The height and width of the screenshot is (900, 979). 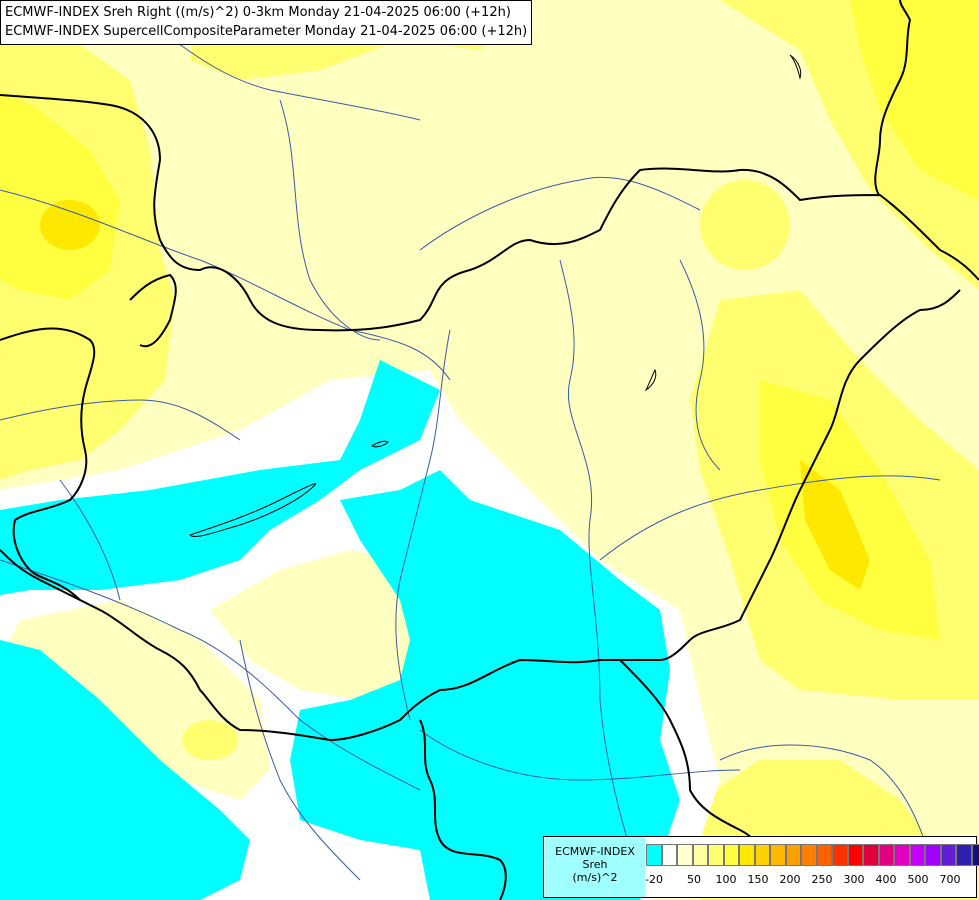 What do you see at coordinates (220, 477) in the screenshot?
I see `cyan-area-west` at bounding box center [220, 477].